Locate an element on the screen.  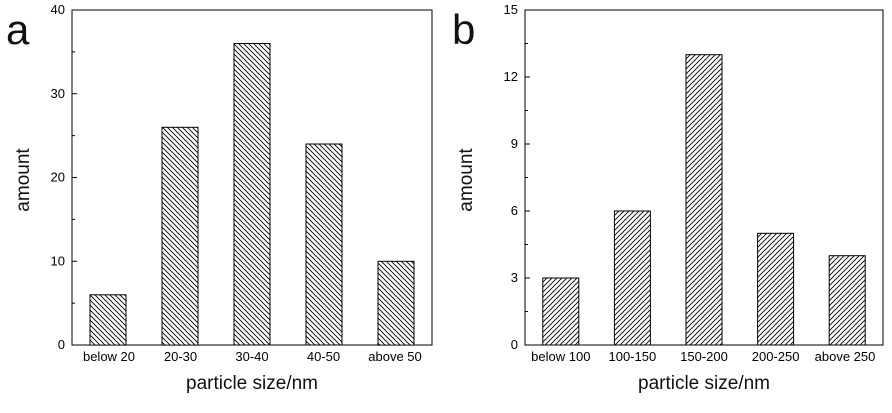
y-tick-label: 10 is located at coordinates (58, 260).